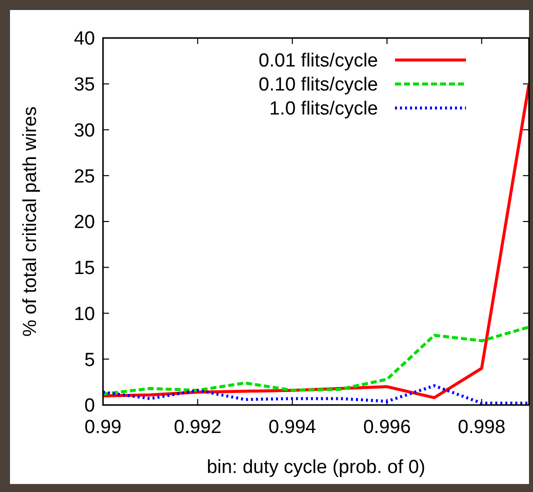 This screenshot has width=533, height=492. What do you see at coordinates (323, 109) in the screenshot?
I see `legend-label: 1.0 flits/cycle` at bounding box center [323, 109].